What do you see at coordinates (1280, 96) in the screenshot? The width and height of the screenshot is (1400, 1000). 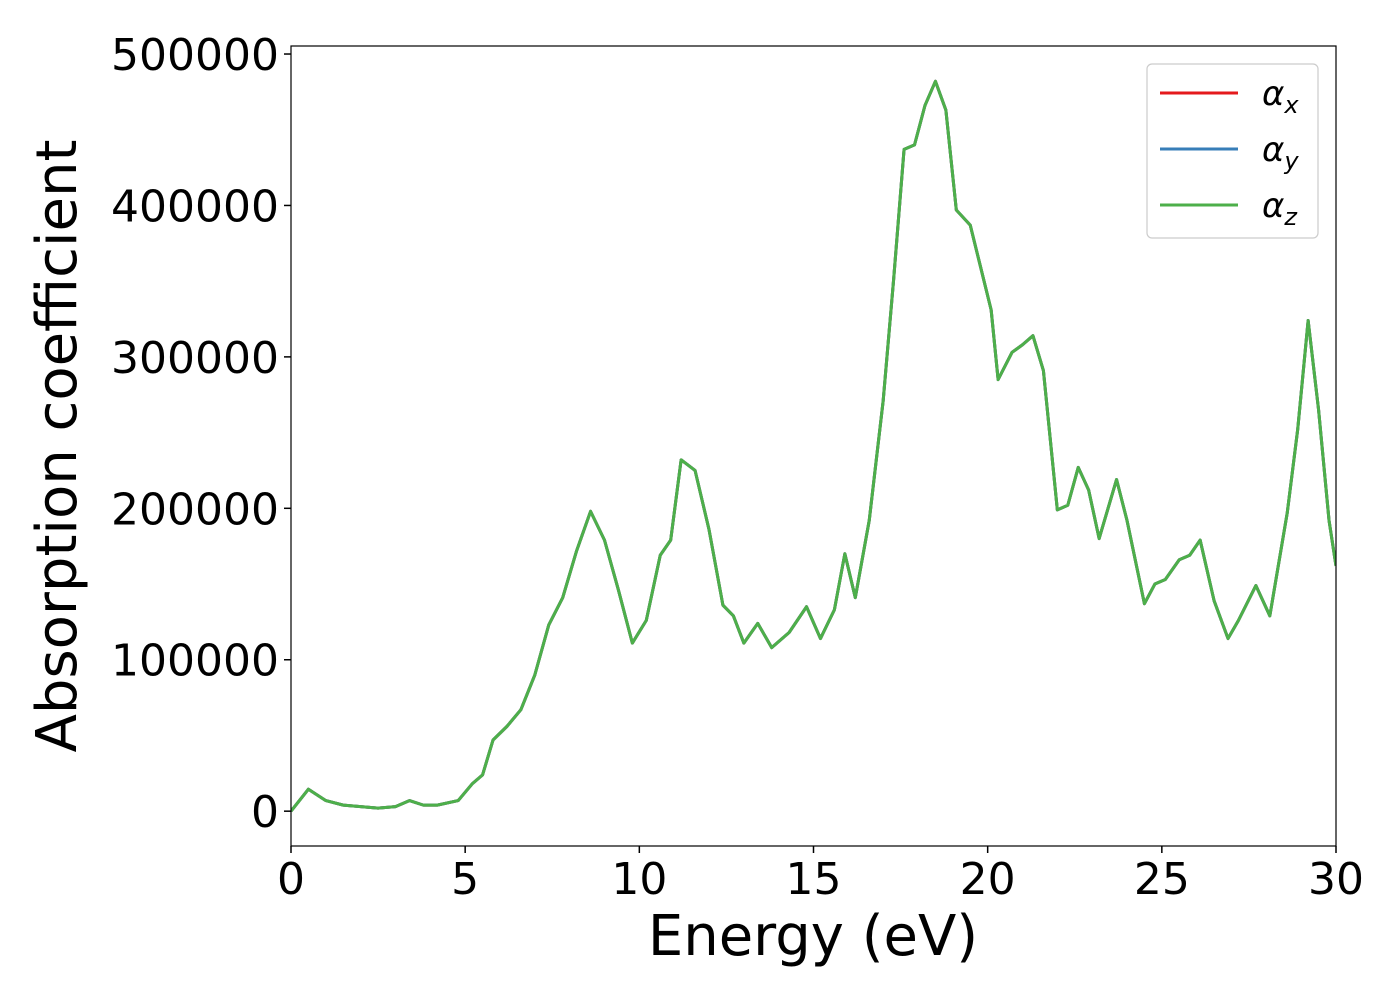 I see `legend-label: αx` at bounding box center [1280, 96].